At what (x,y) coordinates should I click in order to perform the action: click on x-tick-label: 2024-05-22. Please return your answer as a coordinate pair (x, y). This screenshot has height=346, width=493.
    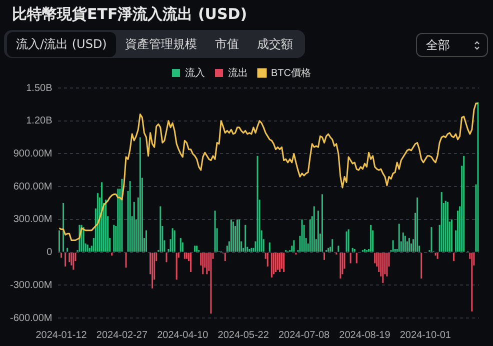
    Looking at the image, I should click on (244, 335).